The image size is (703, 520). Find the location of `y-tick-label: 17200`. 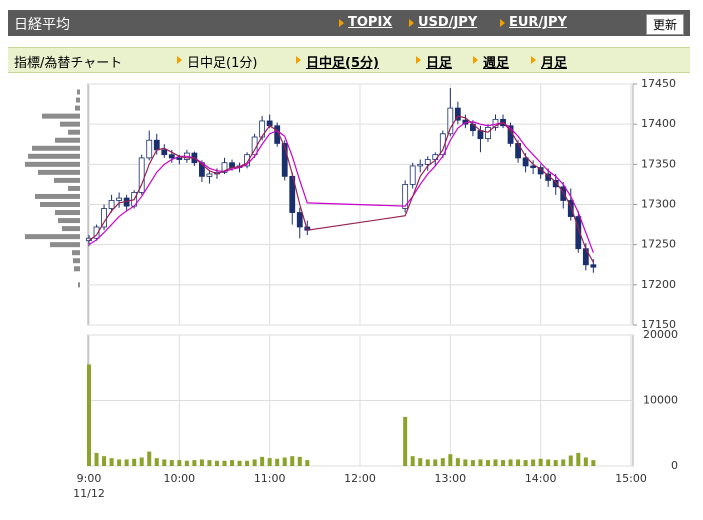

y-tick-label: 17200 is located at coordinates (658, 284).